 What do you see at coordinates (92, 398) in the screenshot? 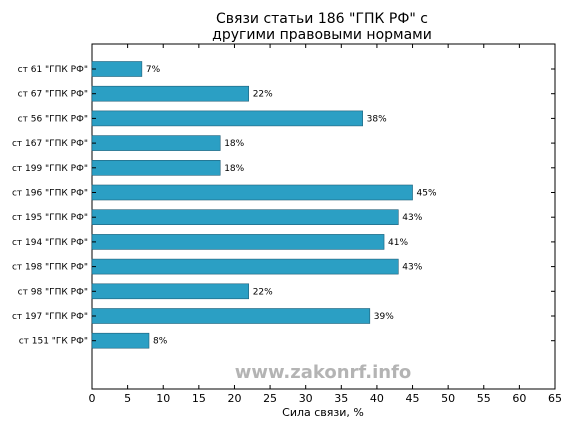
I see `x-tick-label: 0` at bounding box center [92, 398].